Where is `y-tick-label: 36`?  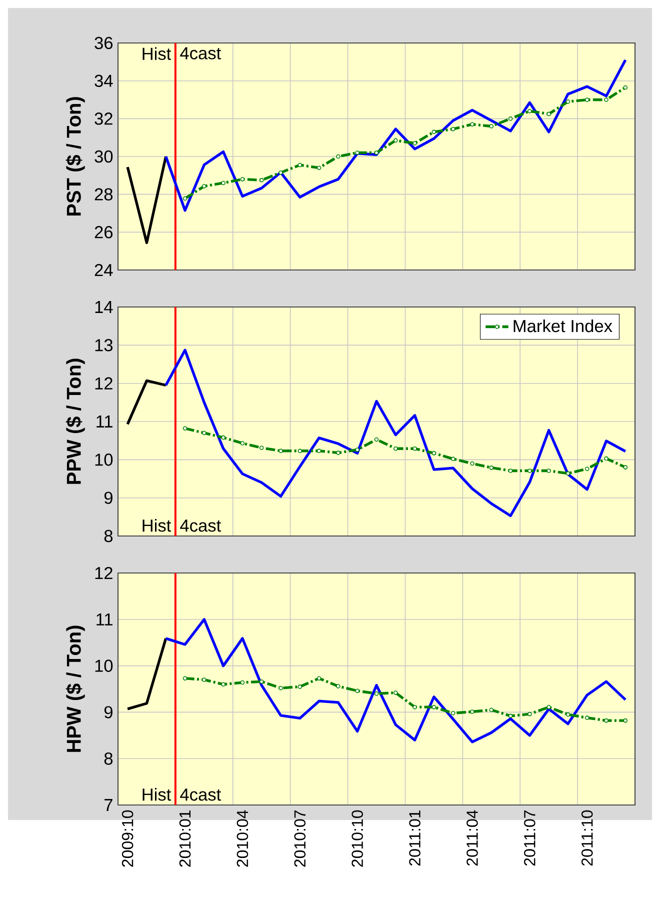 y-tick-label: 36 is located at coordinates (103, 43).